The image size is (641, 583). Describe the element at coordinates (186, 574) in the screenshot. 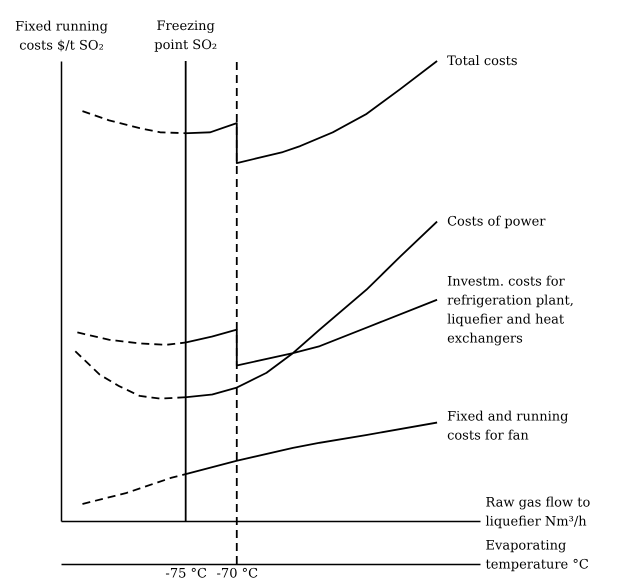

I see `x-tick-label: -75 °C` at that location.